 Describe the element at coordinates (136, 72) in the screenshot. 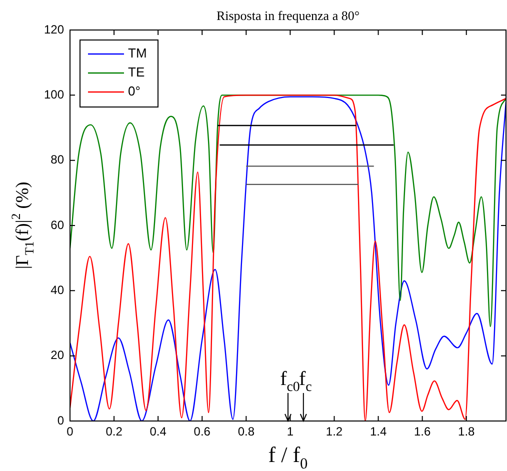

I see `legend-label: TE` at that location.